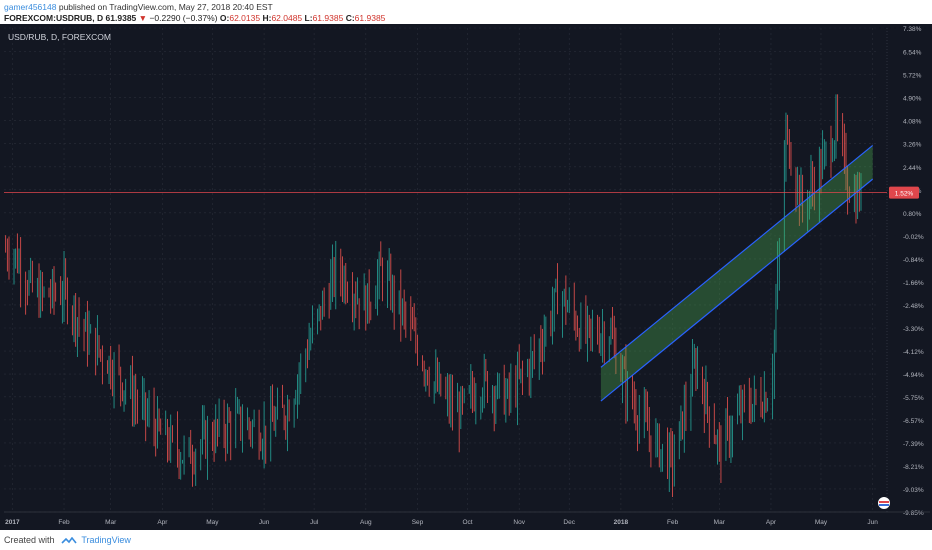 The width and height of the screenshot is (932, 550). Describe the element at coordinates (54, 18) in the screenshot. I see `symbol-label: FOREXCOM:USDRUB, D` at that location.